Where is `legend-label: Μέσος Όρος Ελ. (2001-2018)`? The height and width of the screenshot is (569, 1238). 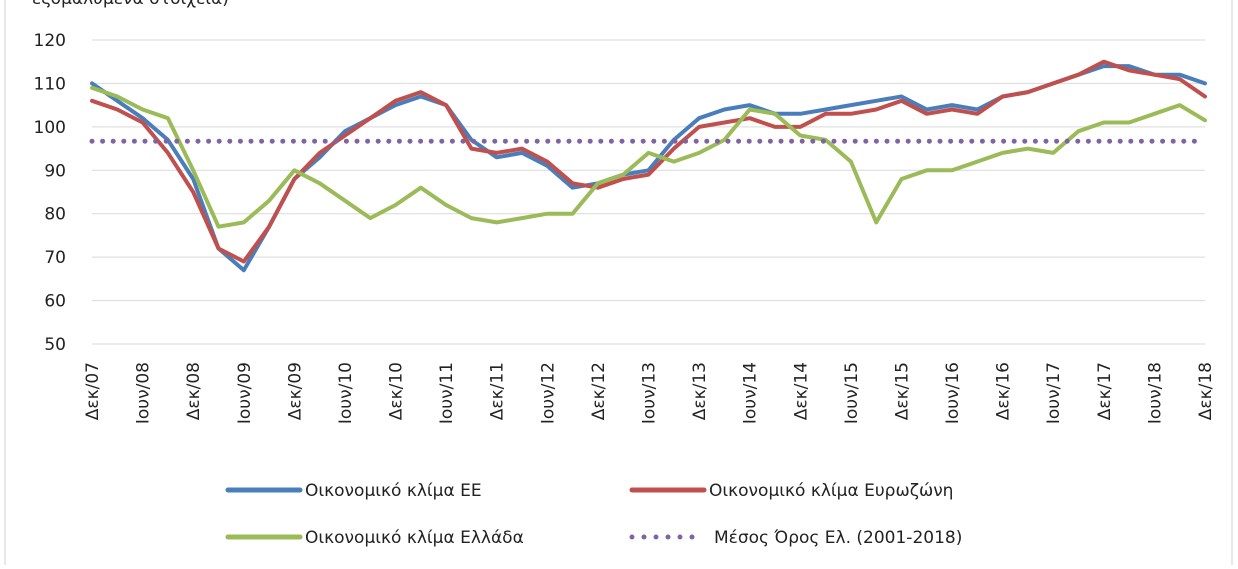
legend-label: Μέσος Όρος Ελ. (2001-2018) is located at coordinates (838, 538).